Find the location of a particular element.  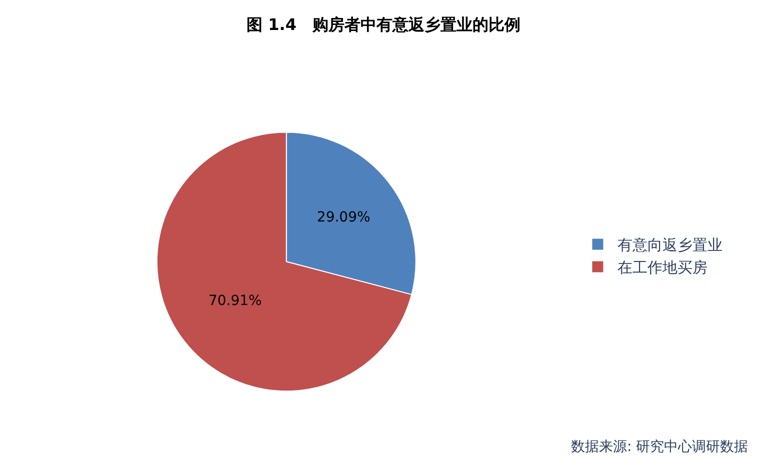

legend-label: 有意向返乡置业 is located at coordinates (670, 245).